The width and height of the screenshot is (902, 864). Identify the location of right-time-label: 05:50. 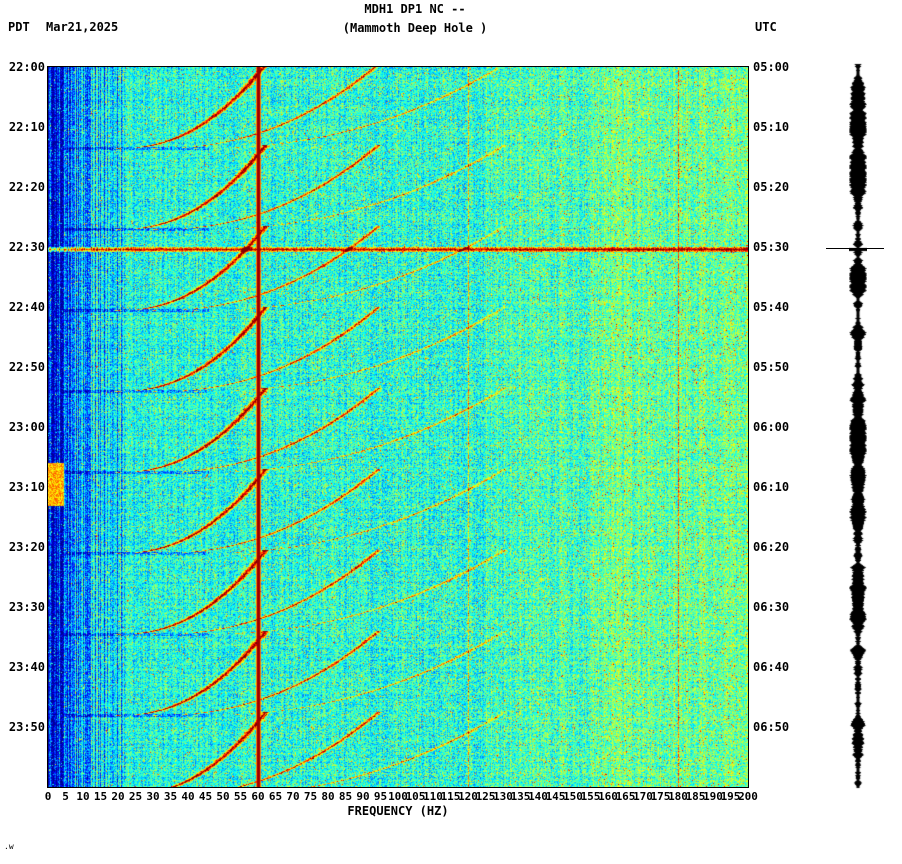
(771, 367).